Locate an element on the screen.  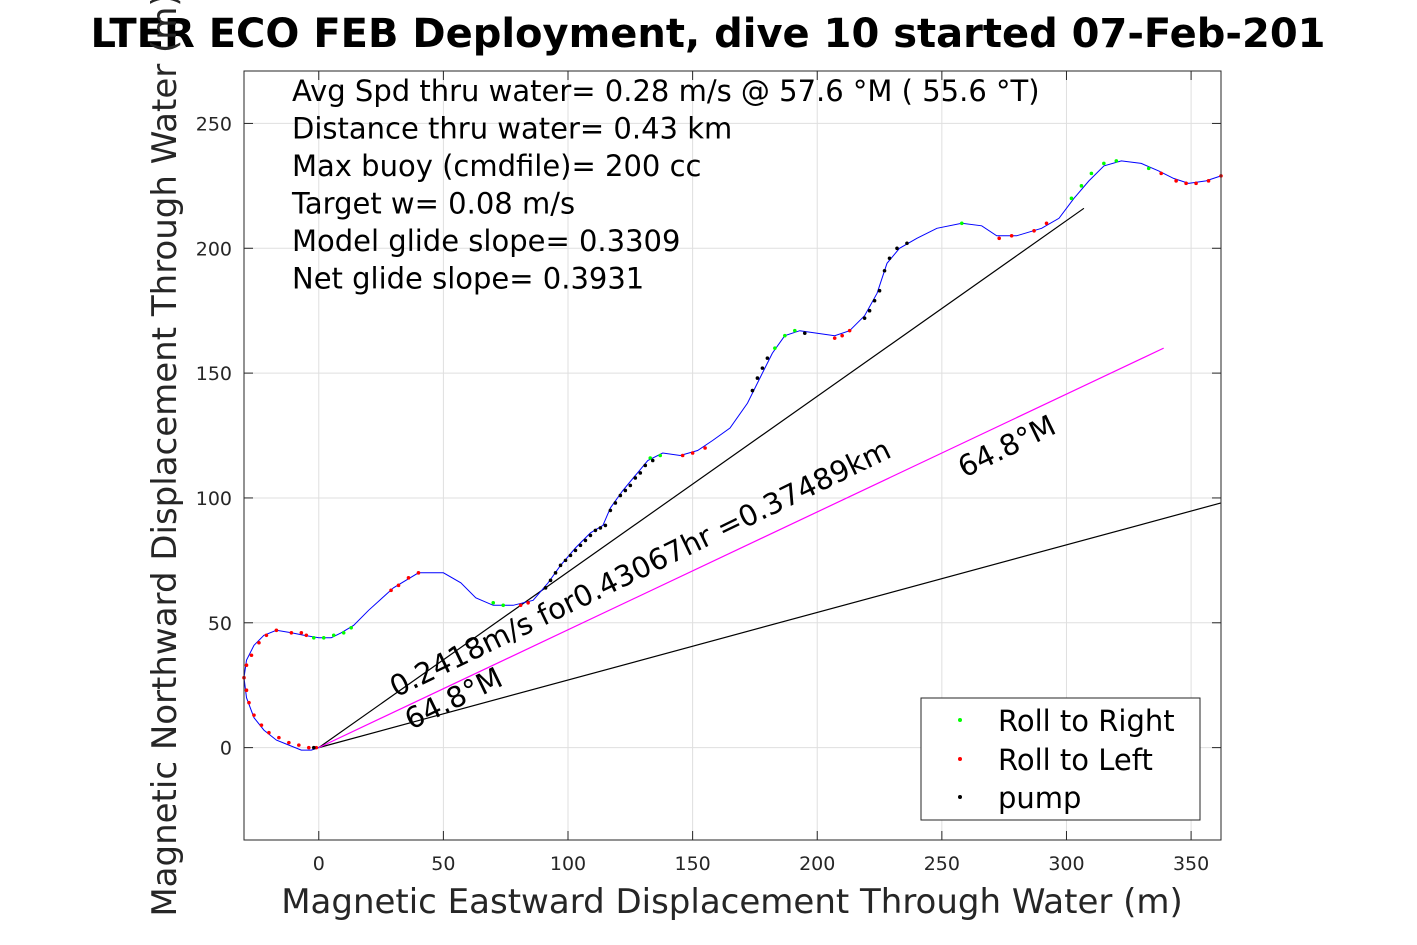
x-tick-label: 350 is located at coordinates (1191, 864).